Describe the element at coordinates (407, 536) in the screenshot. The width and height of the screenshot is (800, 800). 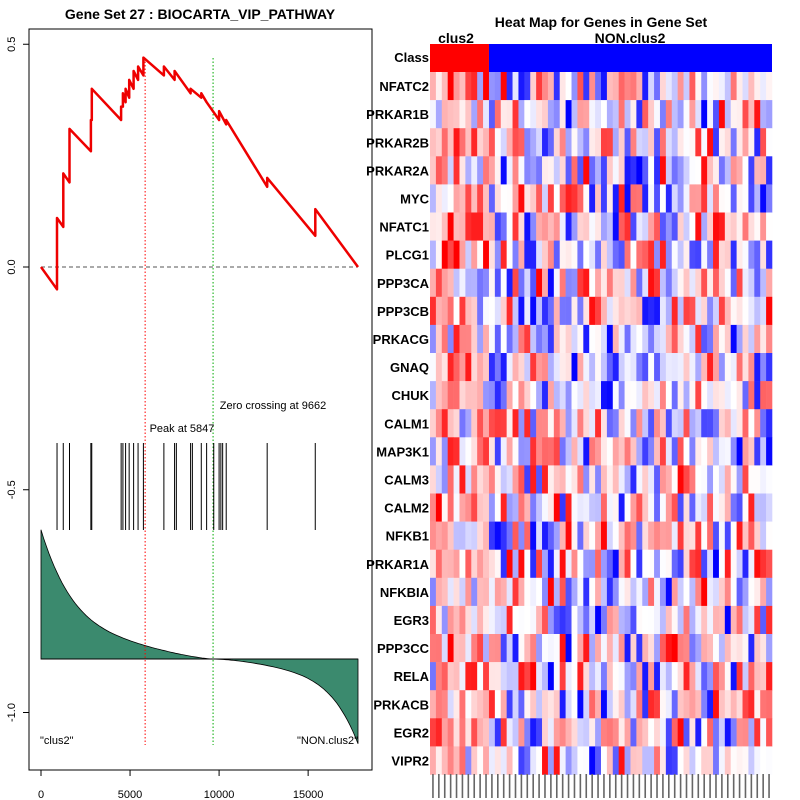
I see `gene-label: NFKB1` at that location.